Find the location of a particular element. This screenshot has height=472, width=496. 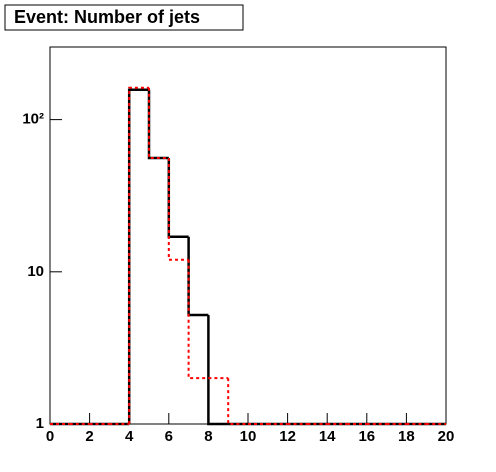

x-tick-label: 2 is located at coordinates (89, 436).